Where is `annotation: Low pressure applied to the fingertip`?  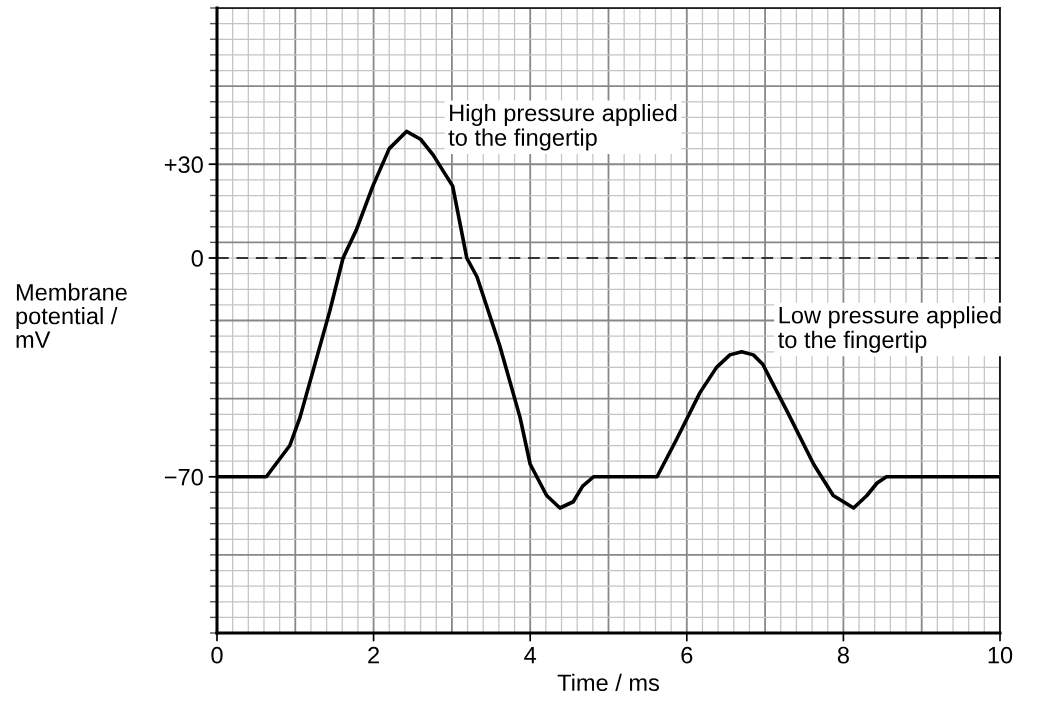 annotation: Low pressure applied to the fingertip is located at coordinates (889, 329).